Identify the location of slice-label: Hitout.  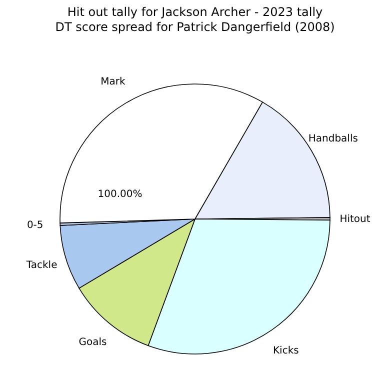
(355, 219).